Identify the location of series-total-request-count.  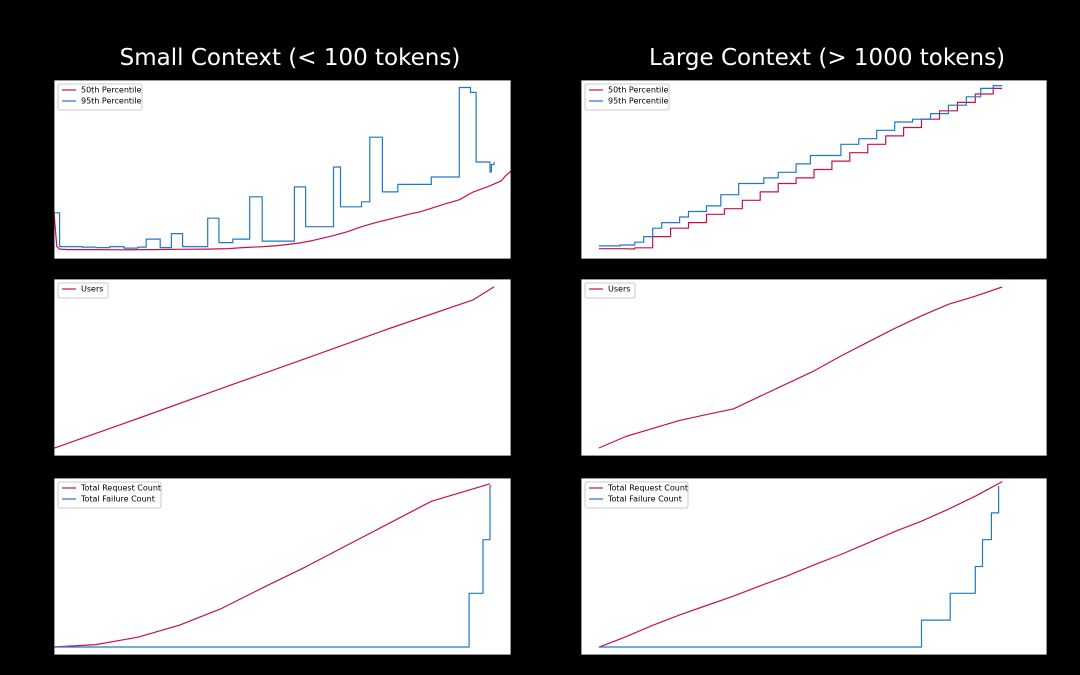
(272, 565).